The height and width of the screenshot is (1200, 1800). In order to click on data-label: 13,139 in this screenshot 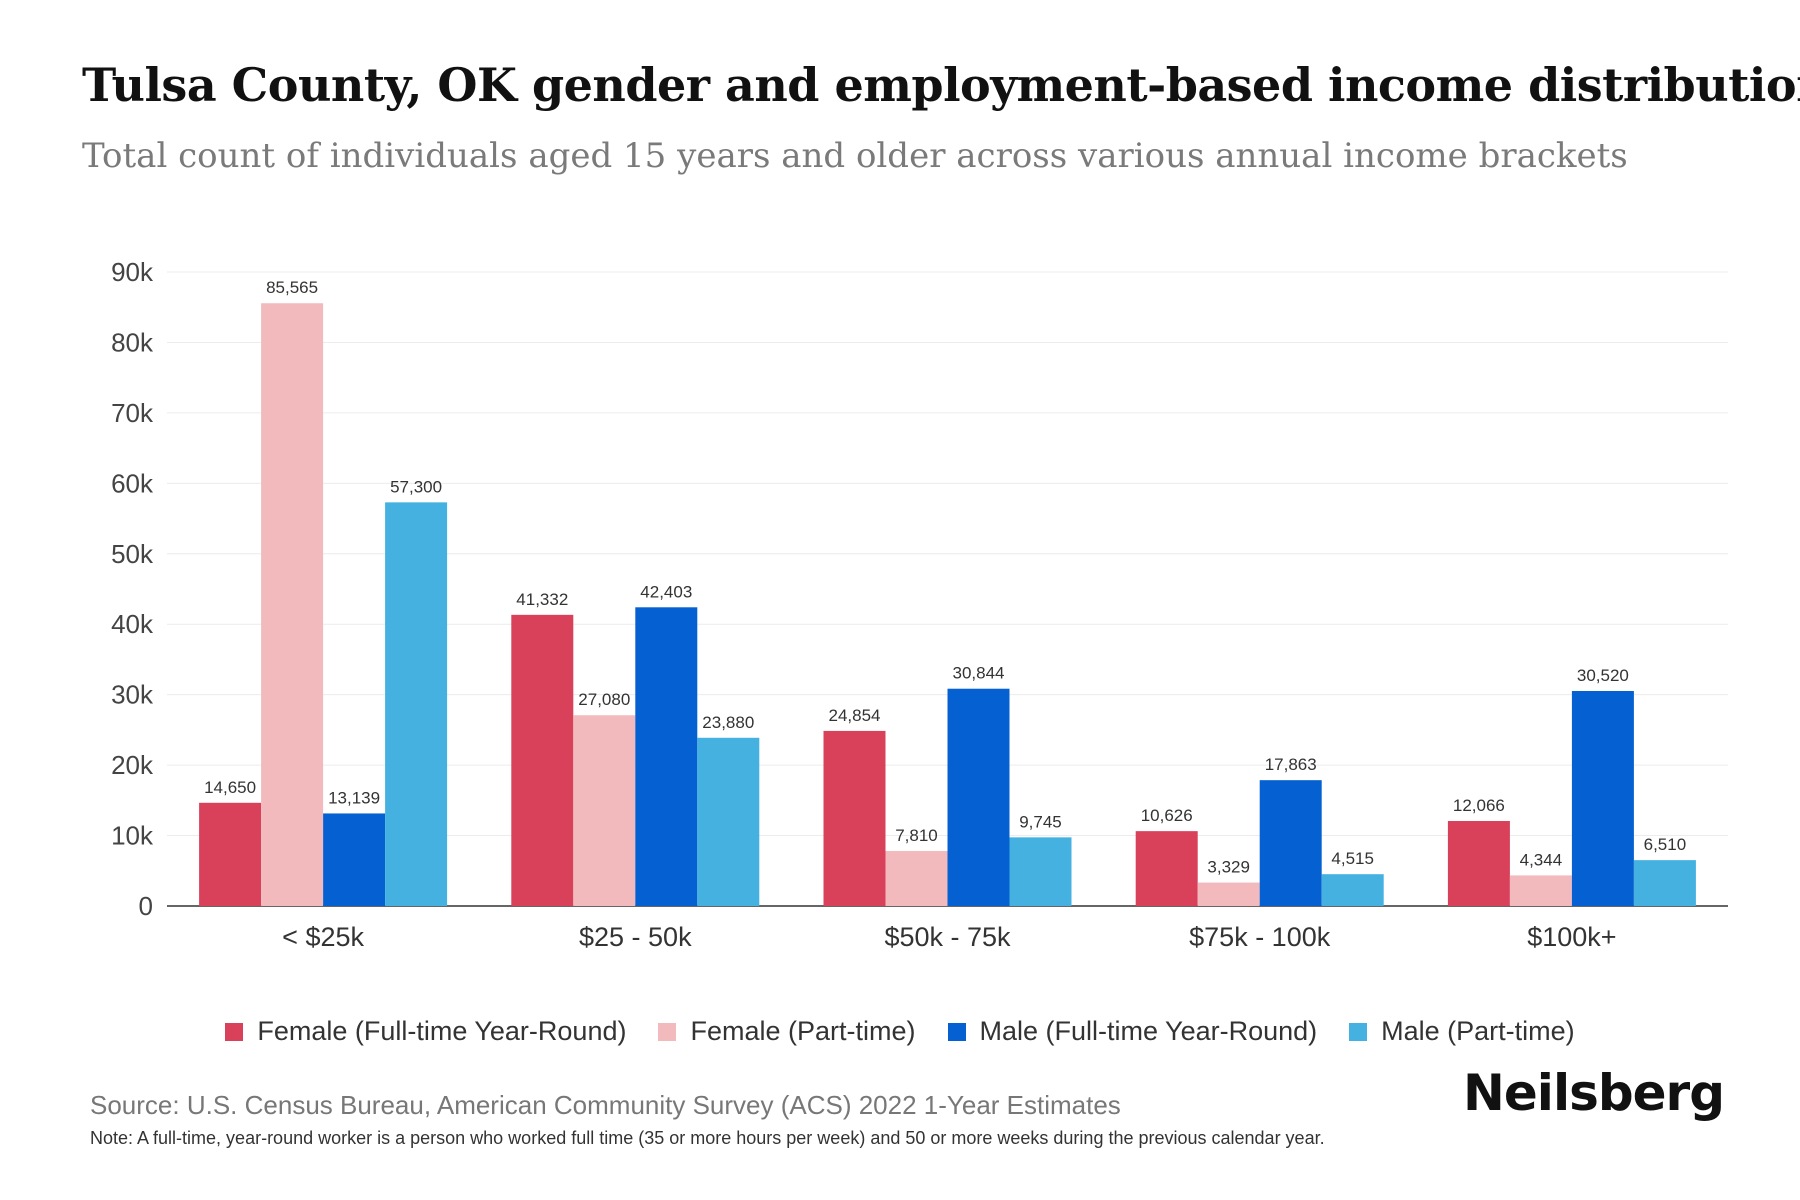, I will do `click(354, 797)`.